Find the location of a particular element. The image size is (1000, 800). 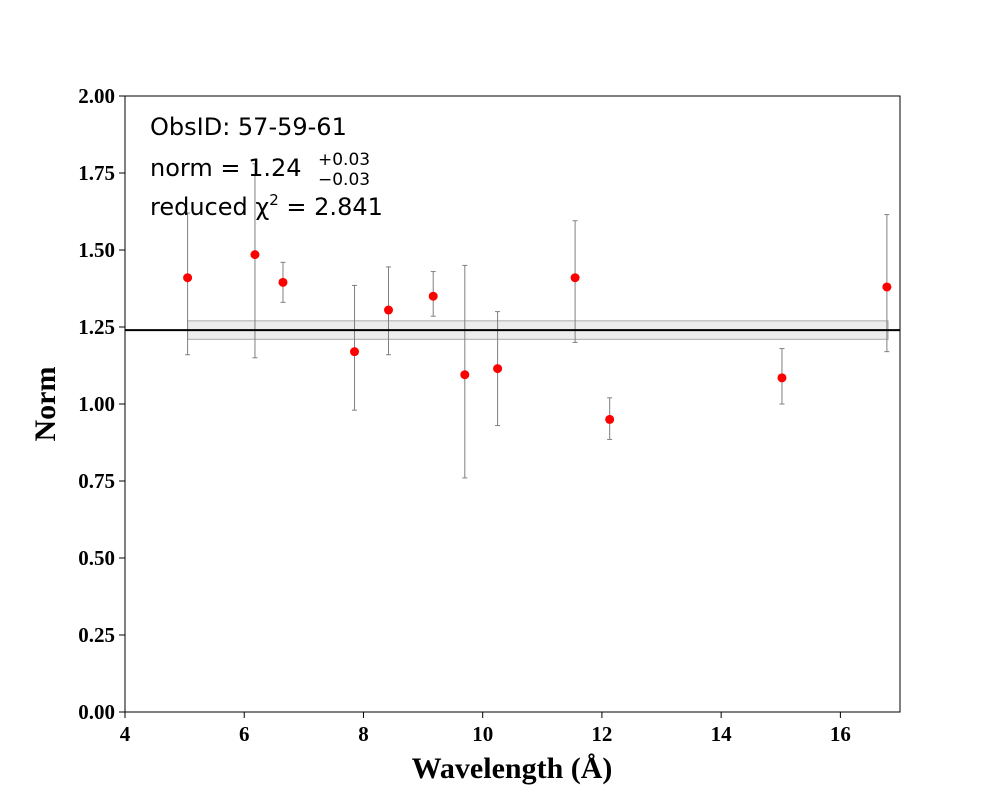

chi2-suffix: = 2.841 is located at coordinates (331, 207).